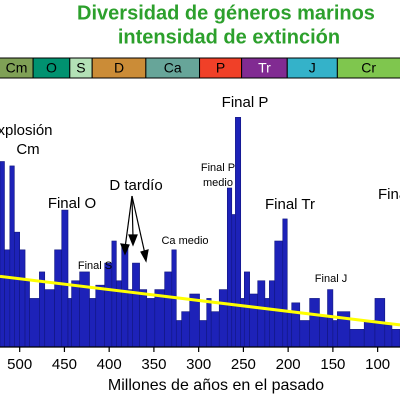  I want to click on x-tick-label: 100, so click(377, 364).